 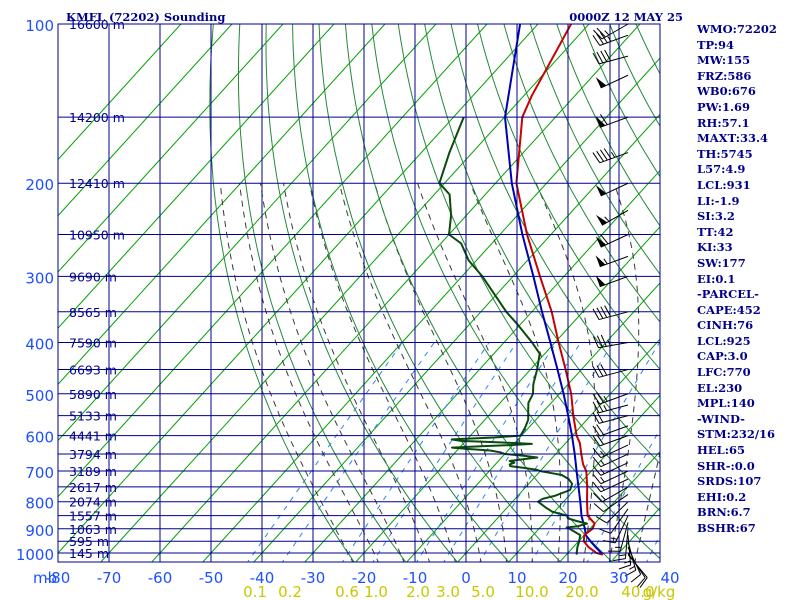 I want to click on pressure-tick-label: 1000, so click(x=35, y=555).